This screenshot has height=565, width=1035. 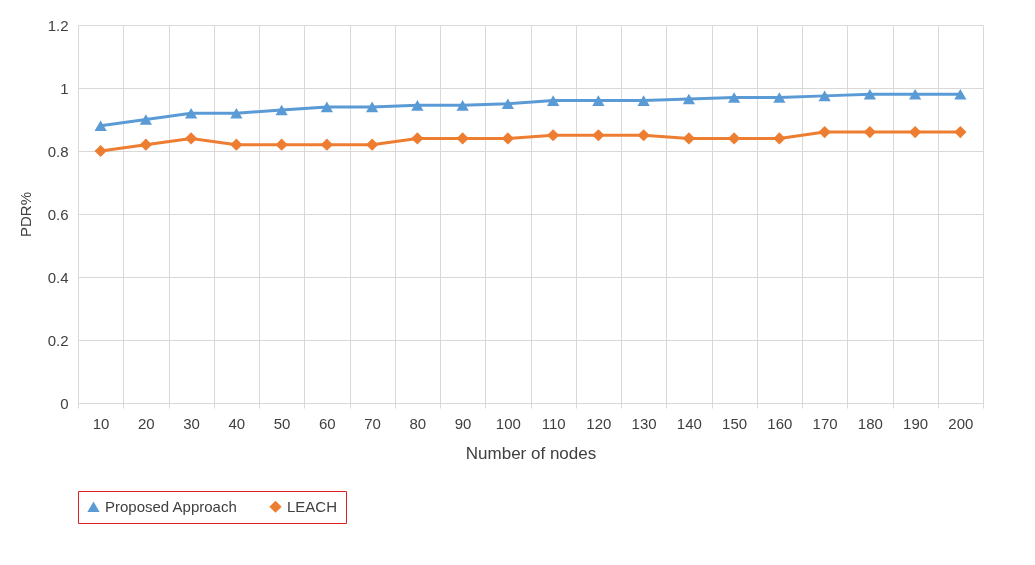 What do you see at coordinates (101, 423) in the screenshot?
I see `x-tick-label: 10` at bounding box center [101, 423].